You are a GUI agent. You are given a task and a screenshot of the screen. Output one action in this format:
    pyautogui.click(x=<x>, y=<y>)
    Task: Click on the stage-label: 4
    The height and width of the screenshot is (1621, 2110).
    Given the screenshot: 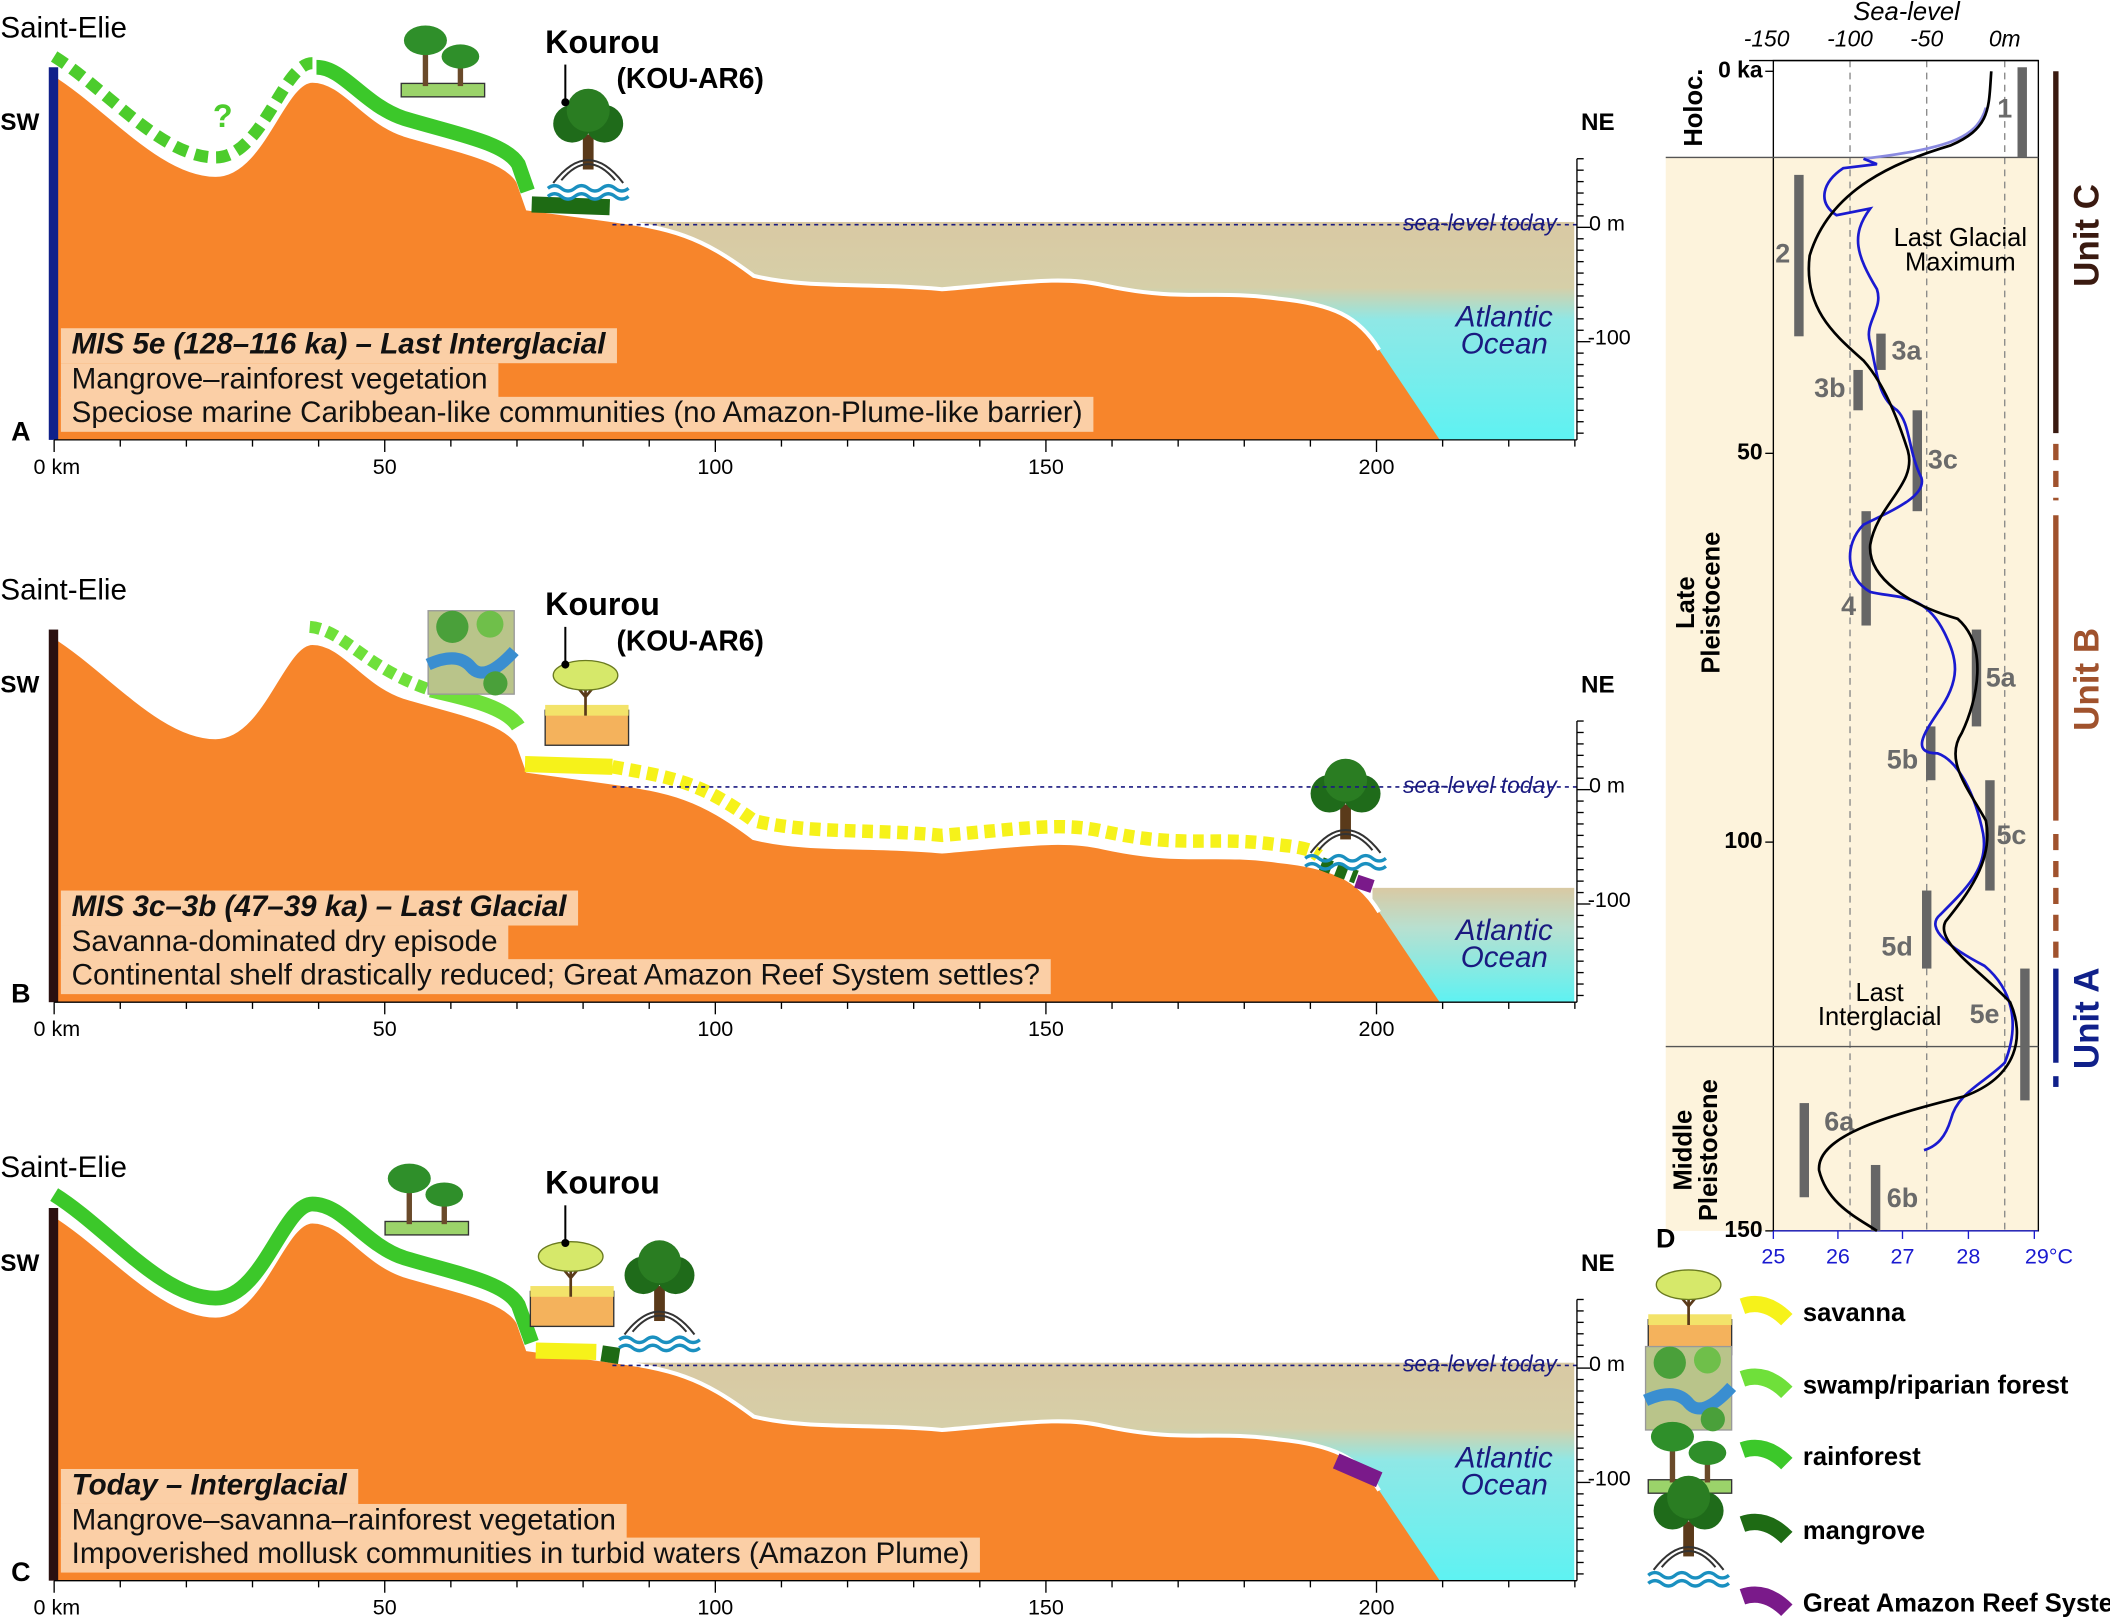 What is the action you would take?
    pyautogui.click(x=1848, y=606)
    